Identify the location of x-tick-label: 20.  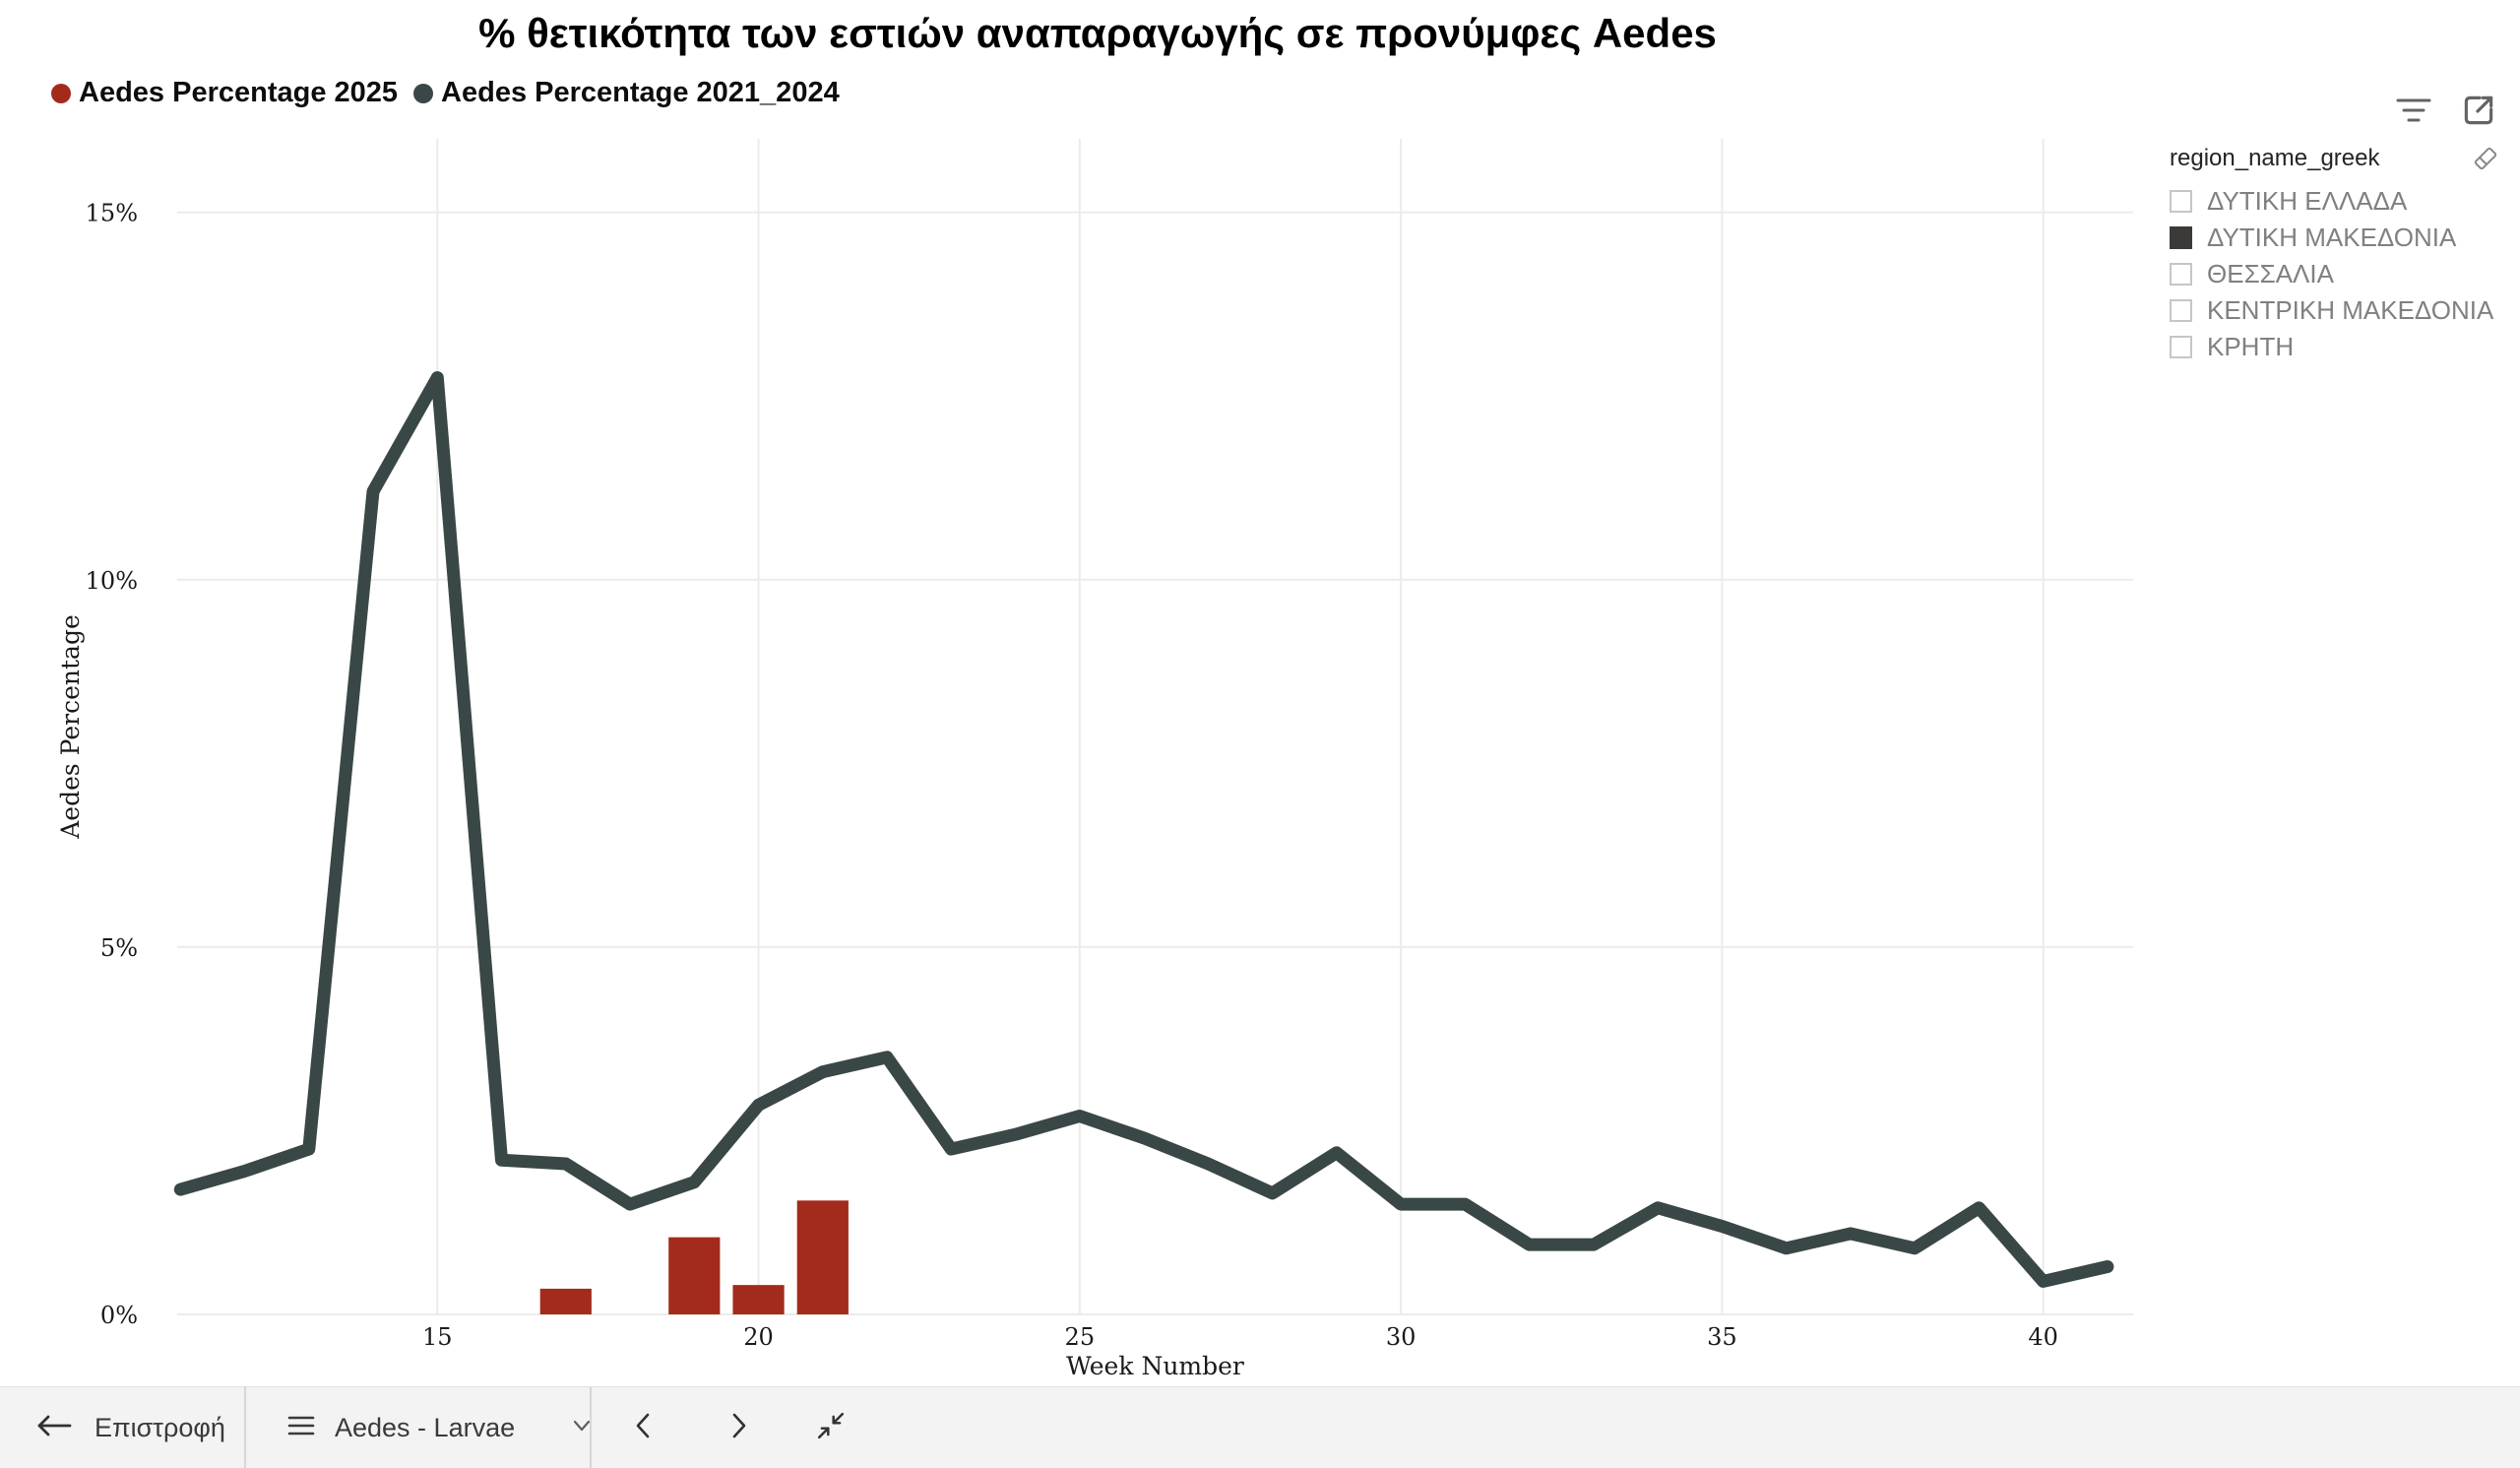
(758, 1337).